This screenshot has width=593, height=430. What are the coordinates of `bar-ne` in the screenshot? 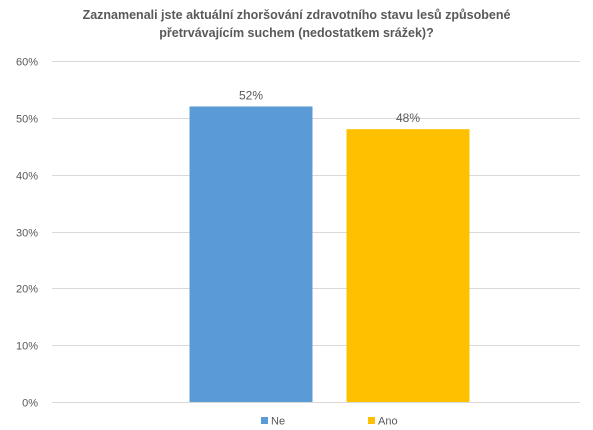 It's located at (251, 254).